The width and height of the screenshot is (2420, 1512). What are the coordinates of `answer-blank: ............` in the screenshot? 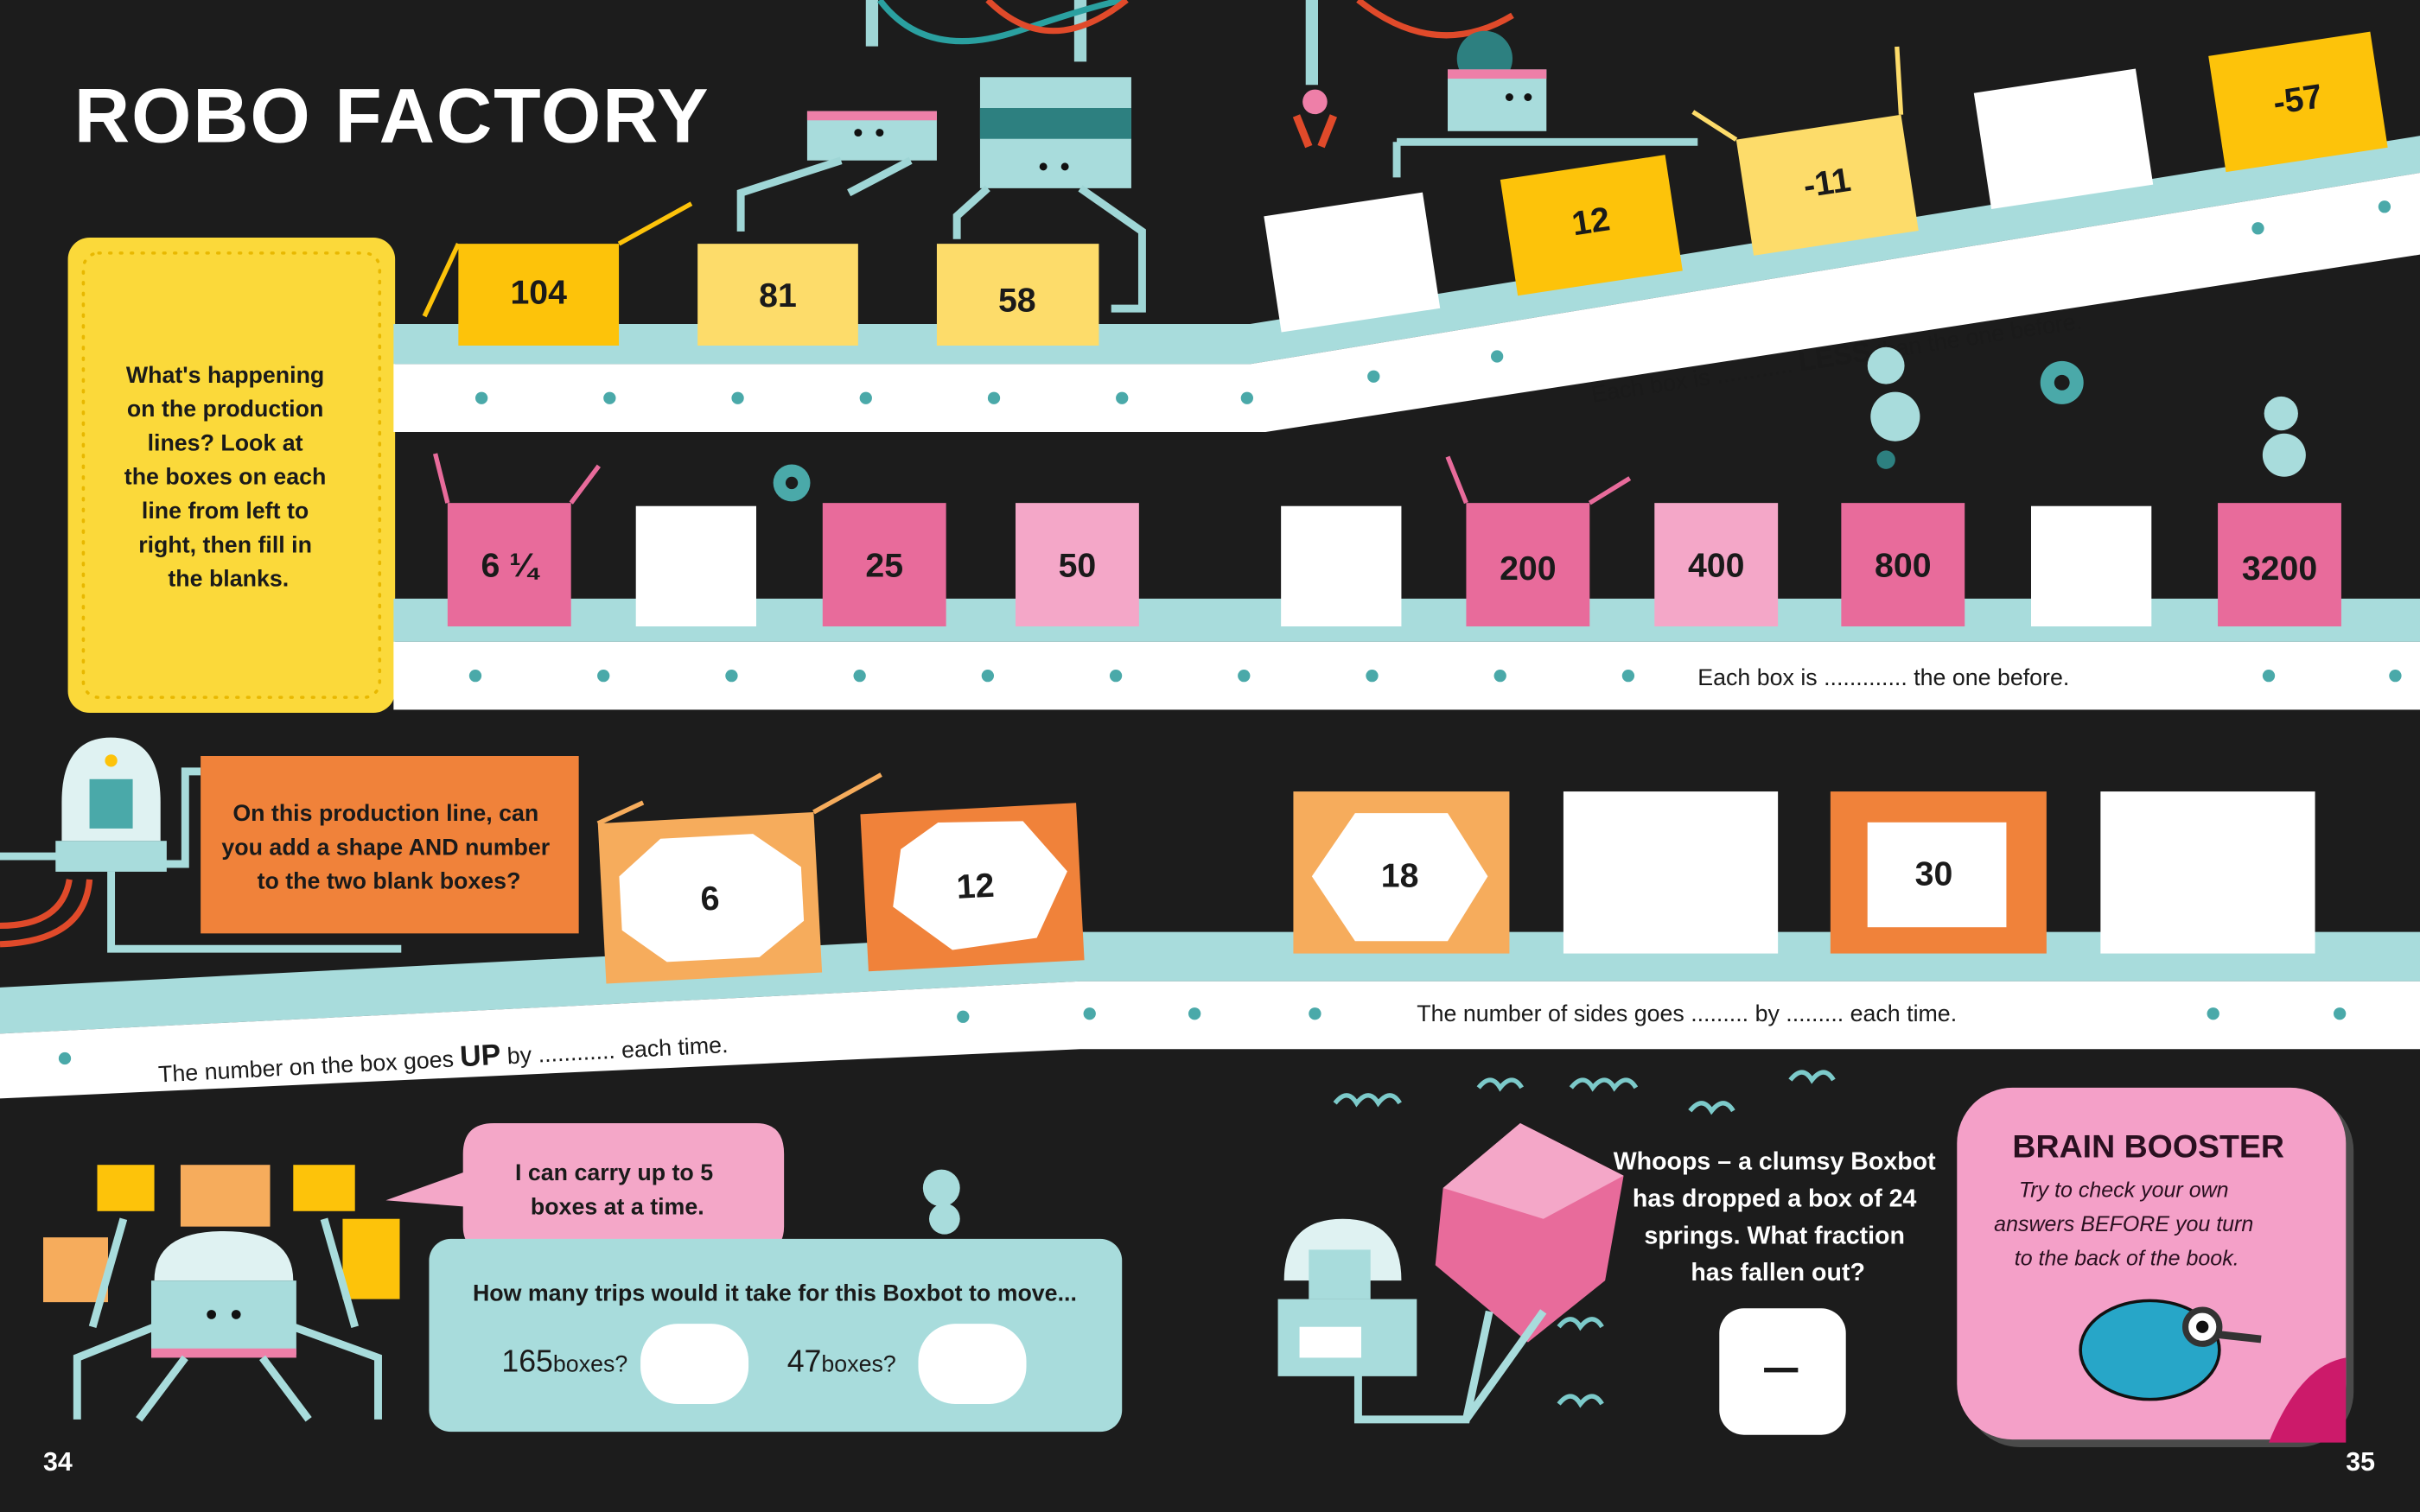 It's located at (577, 1053).